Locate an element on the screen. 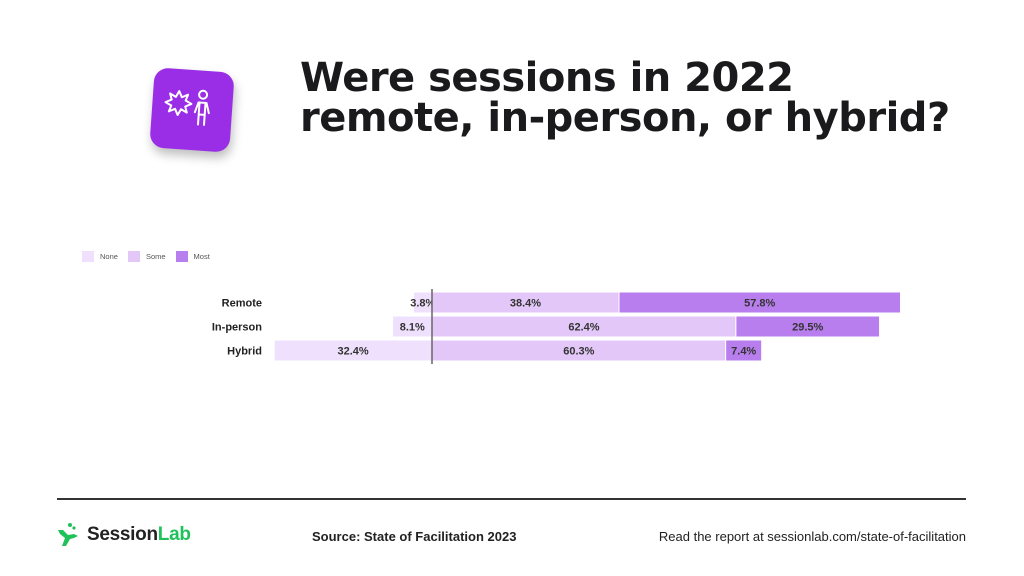 The width and height of the screenshot is (1024, 576). data-label: 8.1% is located at coordinates (412, 328).